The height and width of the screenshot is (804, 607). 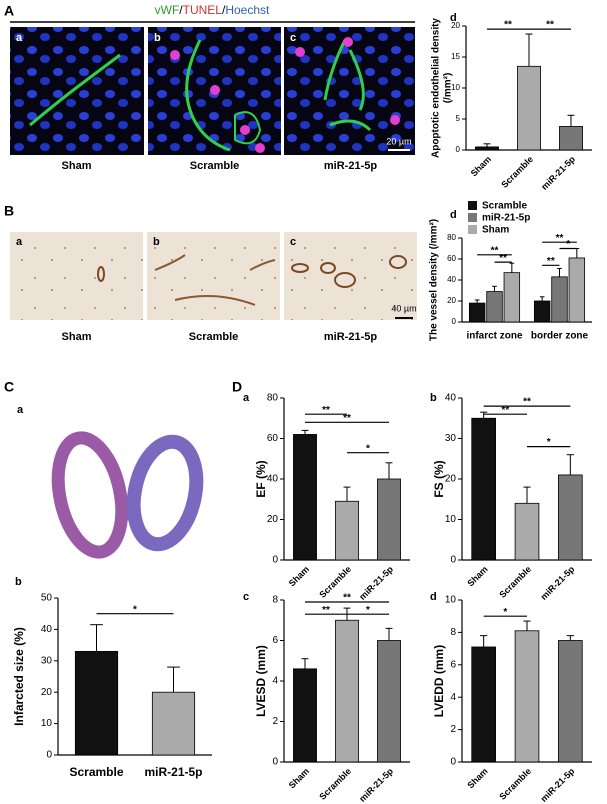 What do you see at coordinates (246, 597) in the screenshot?
I see `chart-letter: c` at bounding box center [246, 597].